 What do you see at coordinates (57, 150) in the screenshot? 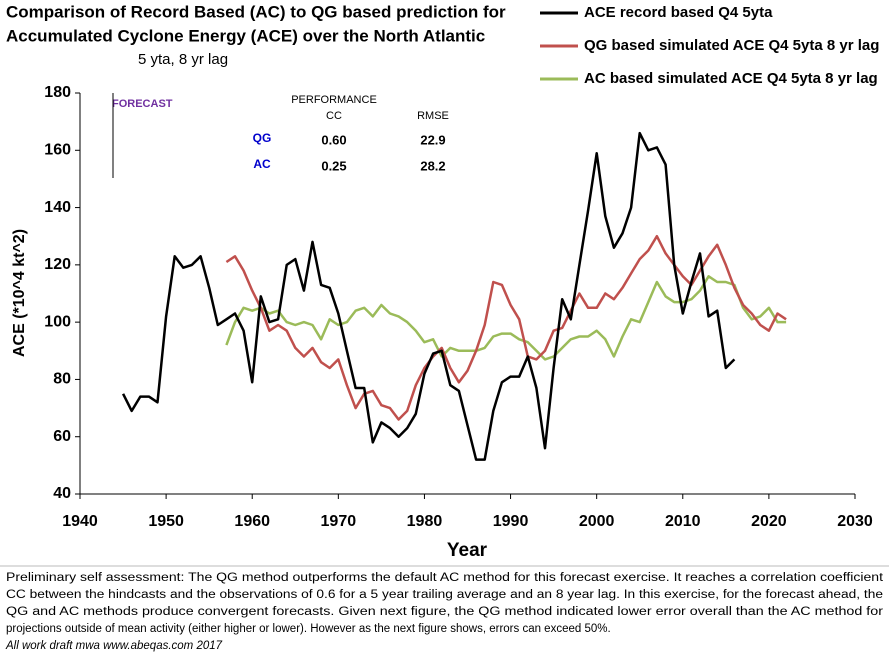
I see `y-tick-label: 160` at bounding box center [57, 150].